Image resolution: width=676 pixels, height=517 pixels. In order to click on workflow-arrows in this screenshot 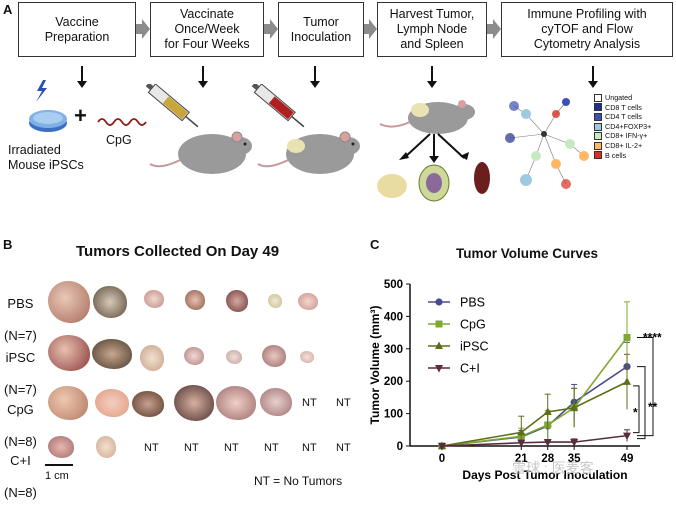, I will do `click(318, 29)`.